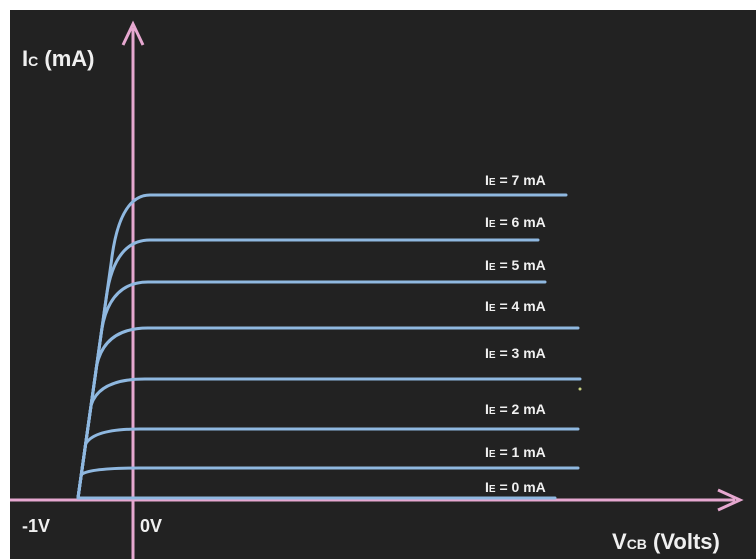 The height and width of the screenshot is (559, 756). What do you see at coordinates (521, 222) in the screenshot?
I see `curve-label-text: = 6 mA` at bounding box center [521, 222].